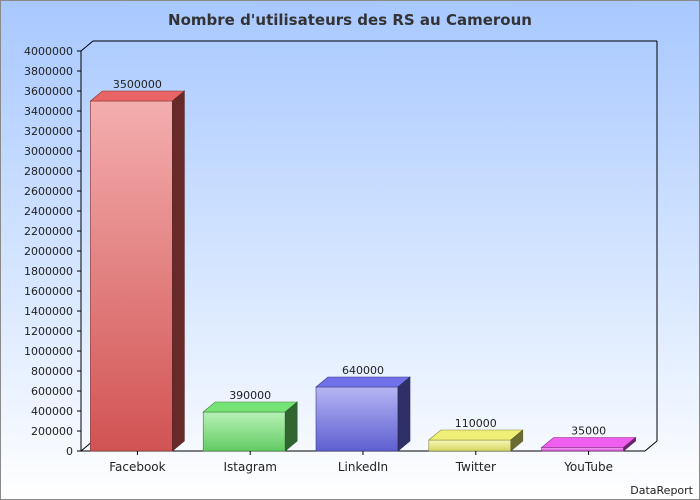  What do you see at coordinates (52, 371) in the screenshot?
I see `y-tick-label: 800000` at bounding box center [52, 371].